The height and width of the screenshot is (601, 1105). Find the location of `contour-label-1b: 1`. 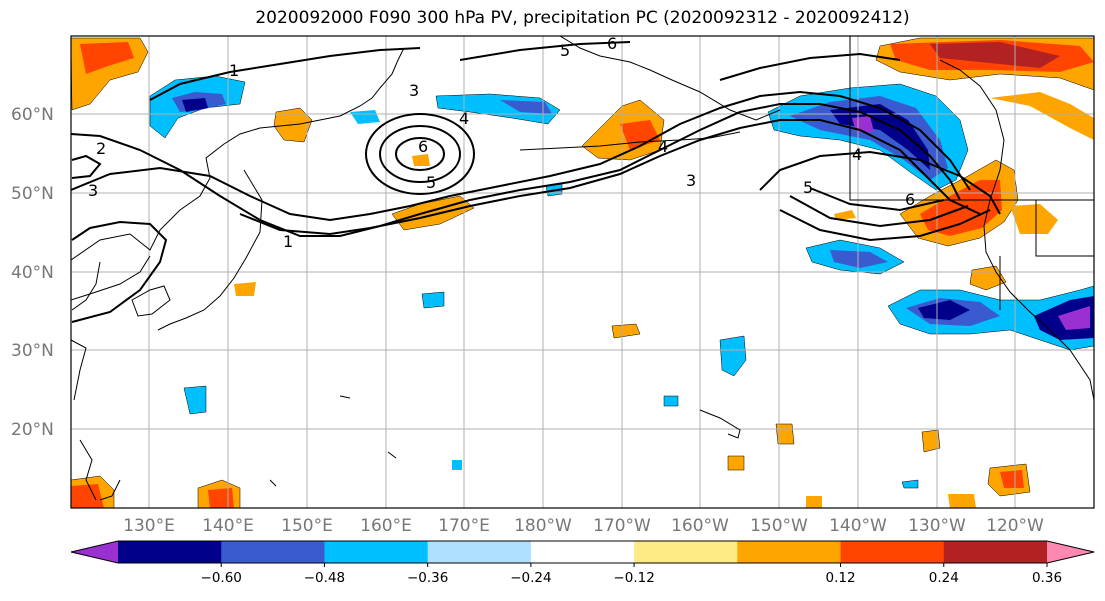

contour-label-1b: 1 is located at coordinates (288, 241).